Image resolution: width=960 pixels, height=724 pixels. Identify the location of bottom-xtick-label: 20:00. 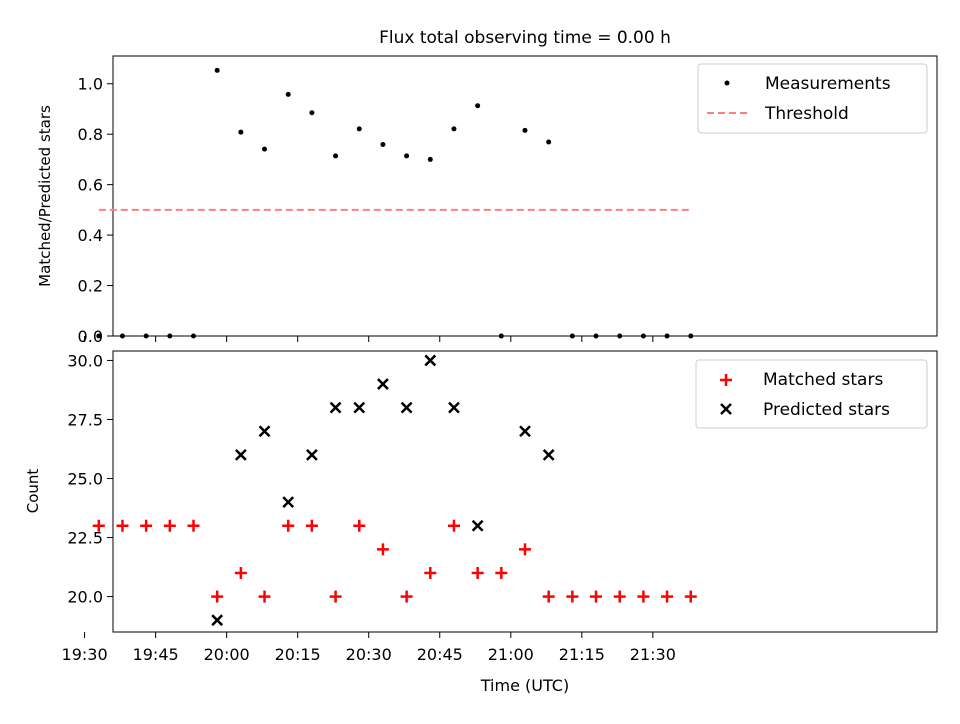
(227, 654).